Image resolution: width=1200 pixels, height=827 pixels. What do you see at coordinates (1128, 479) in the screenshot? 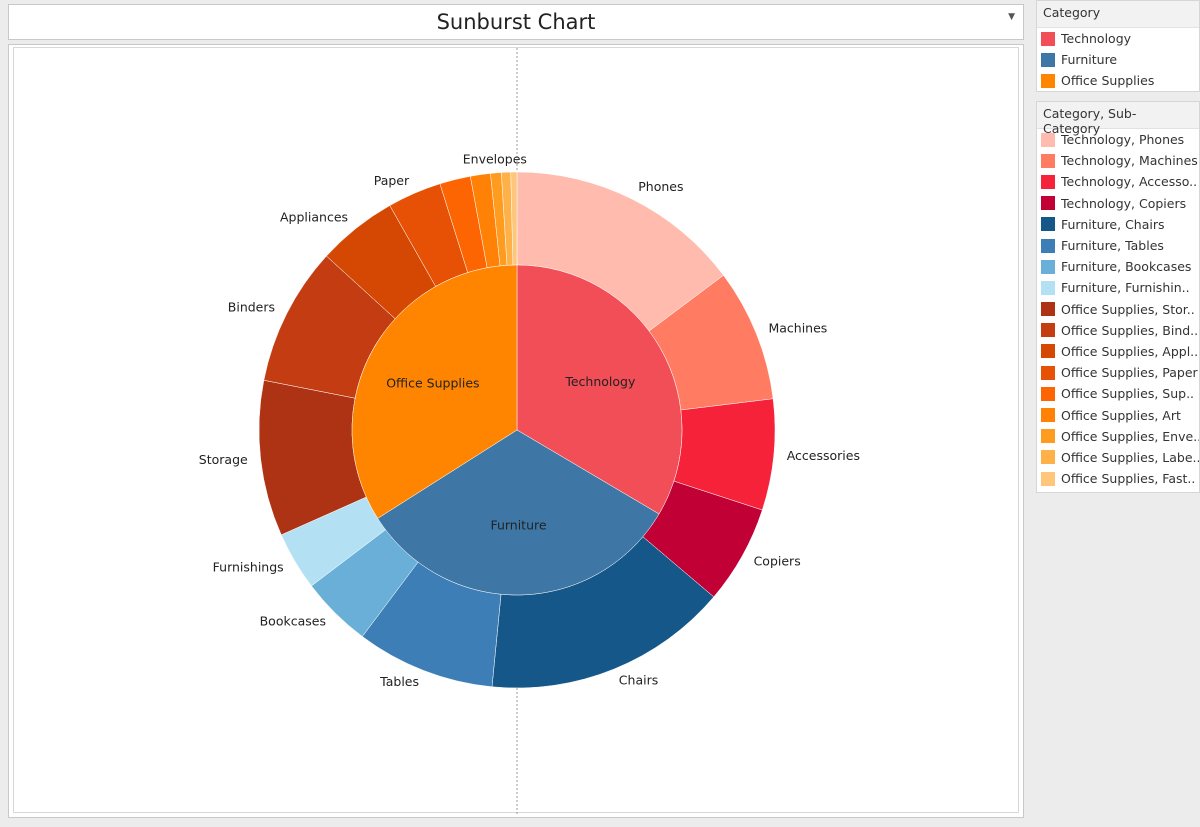
I see `legend-label: Office Supplies, Fast..` at bounding box center [1128, 479].